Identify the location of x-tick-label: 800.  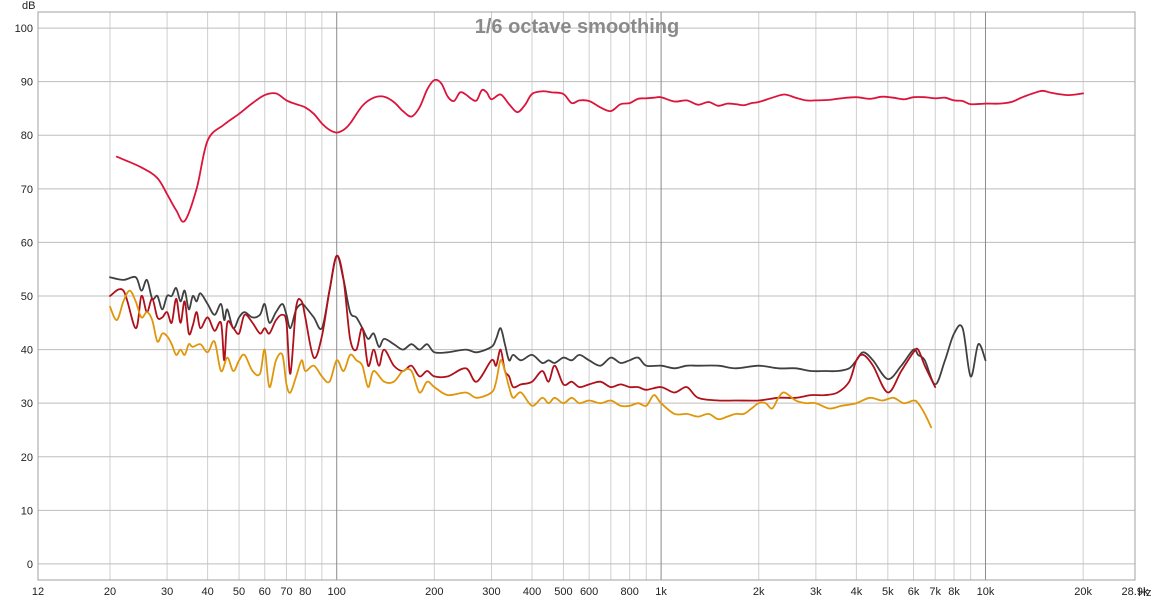
(629, 592).